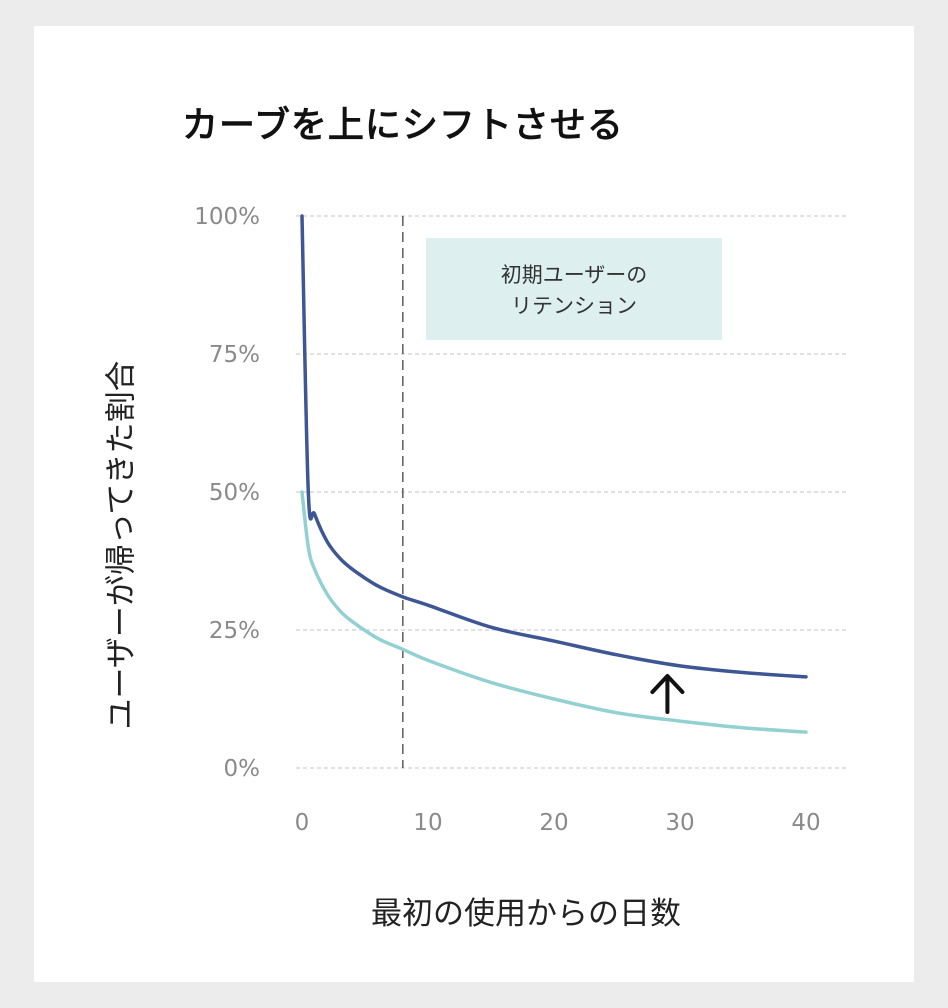  Describe the element at coordinates (574, 289) in the screenshot. I see `annotation-box` at that location.